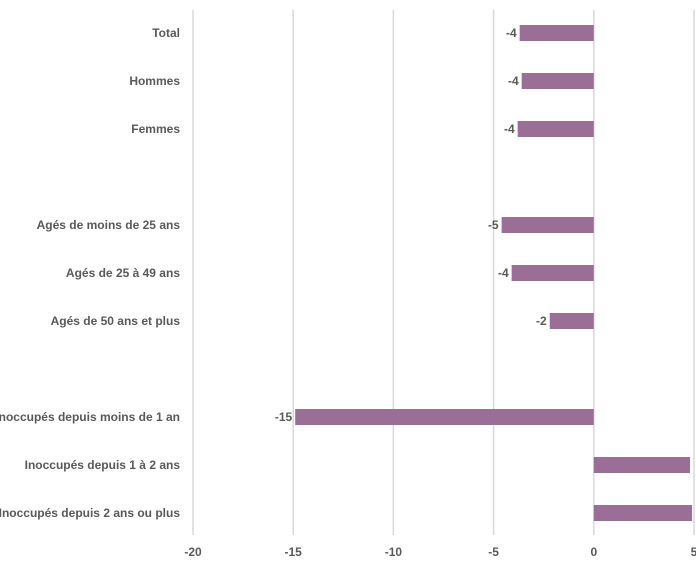  I want to click on category-label: Agés de moins de 25 ans, so click(109, 225).